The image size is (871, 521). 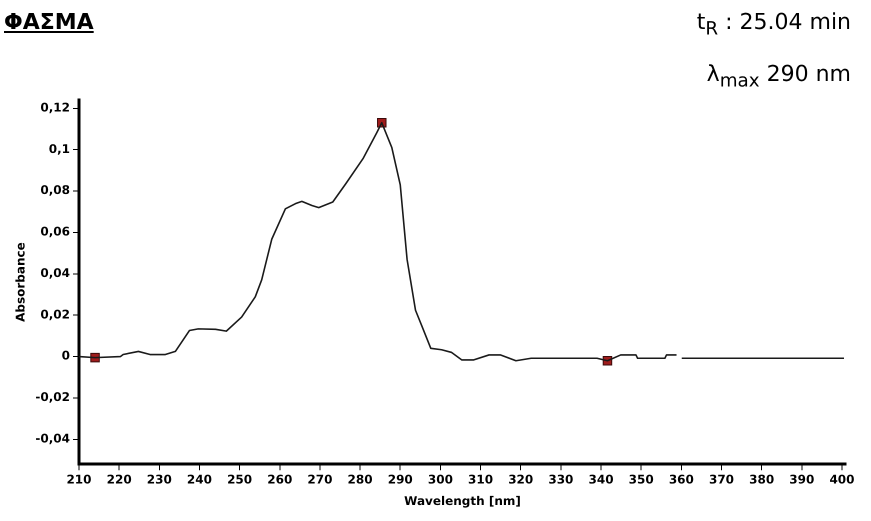 What do you see at coordinates (462, 501) in the screenshot?
I see `x-axis-title: Wavelength [nm]` at bounding box center [462, 501].